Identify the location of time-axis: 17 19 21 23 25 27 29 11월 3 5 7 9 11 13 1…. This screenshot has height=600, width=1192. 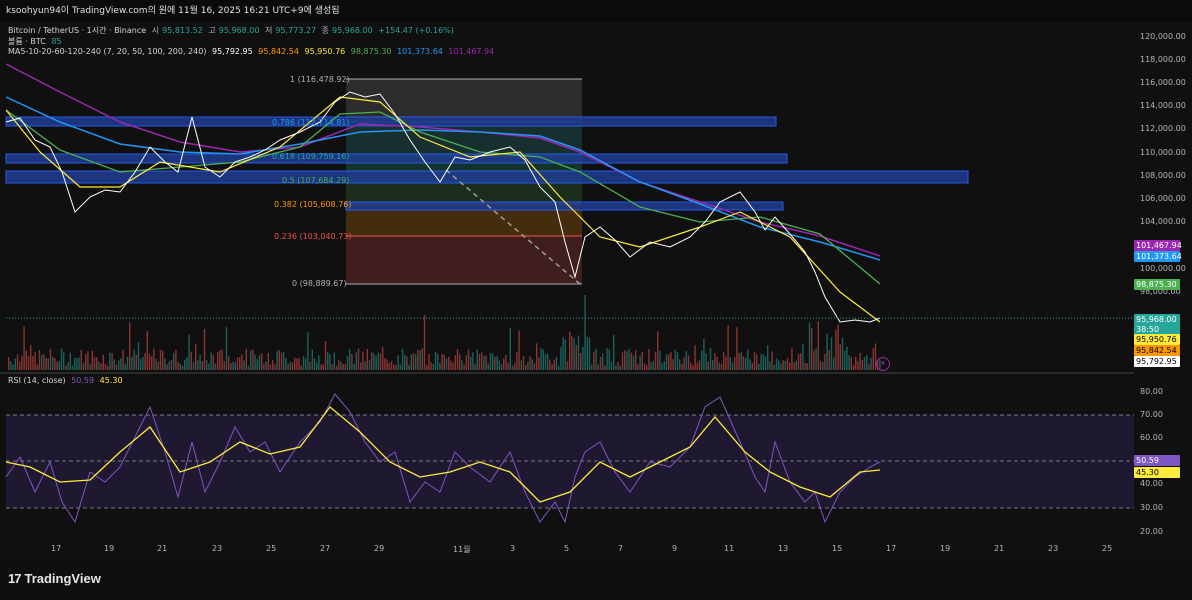
(567, 551).